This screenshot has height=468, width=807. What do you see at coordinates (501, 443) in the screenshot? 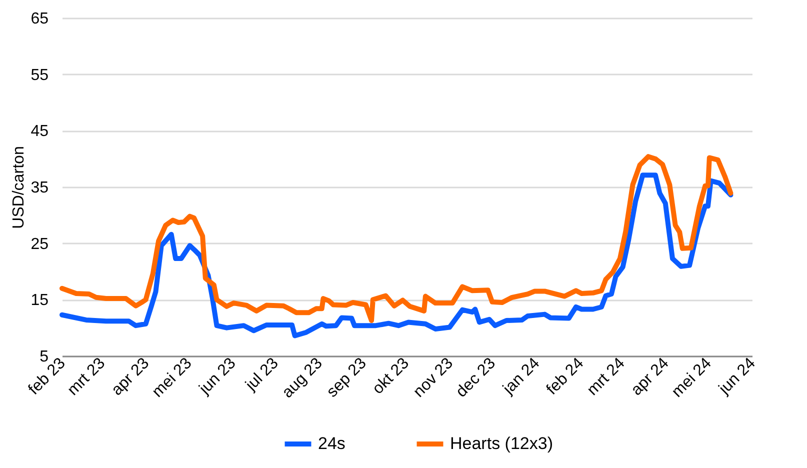
I see `legend-label: Hearts (12x3)` at bounding box center [501, 443].